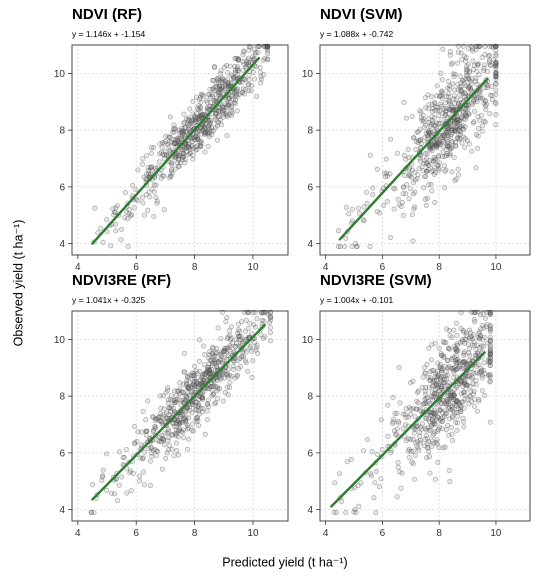 The width and height of the screenshot is (550, 579). I want to click on y-tick-label: 10, so click(60, 74).